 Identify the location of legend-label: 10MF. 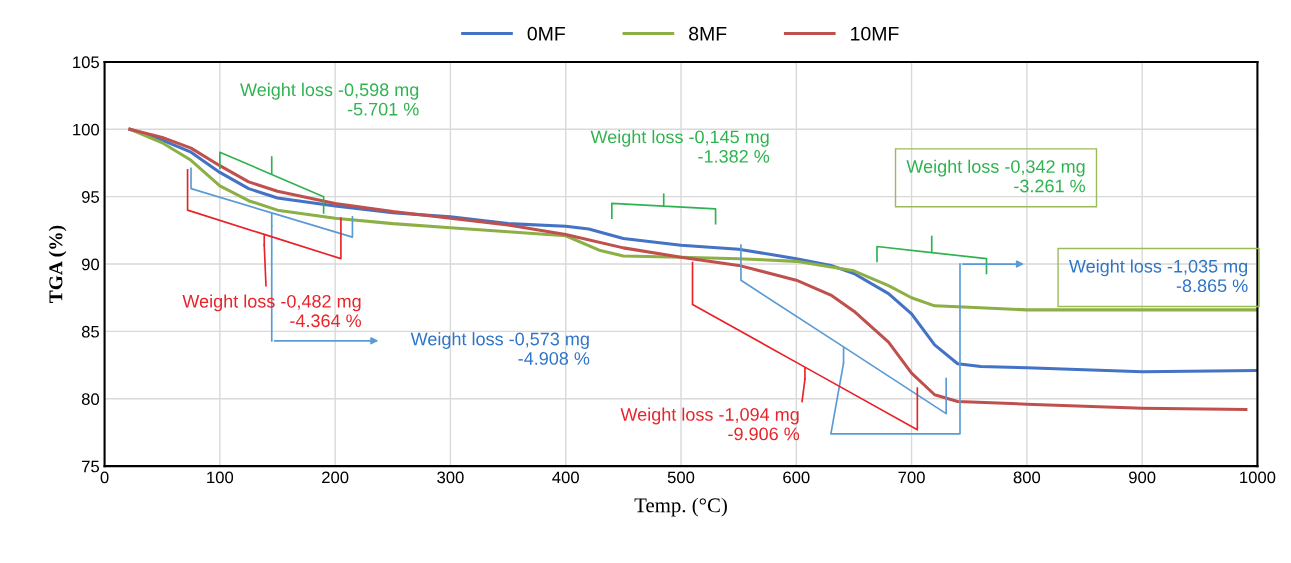
(875, 33).